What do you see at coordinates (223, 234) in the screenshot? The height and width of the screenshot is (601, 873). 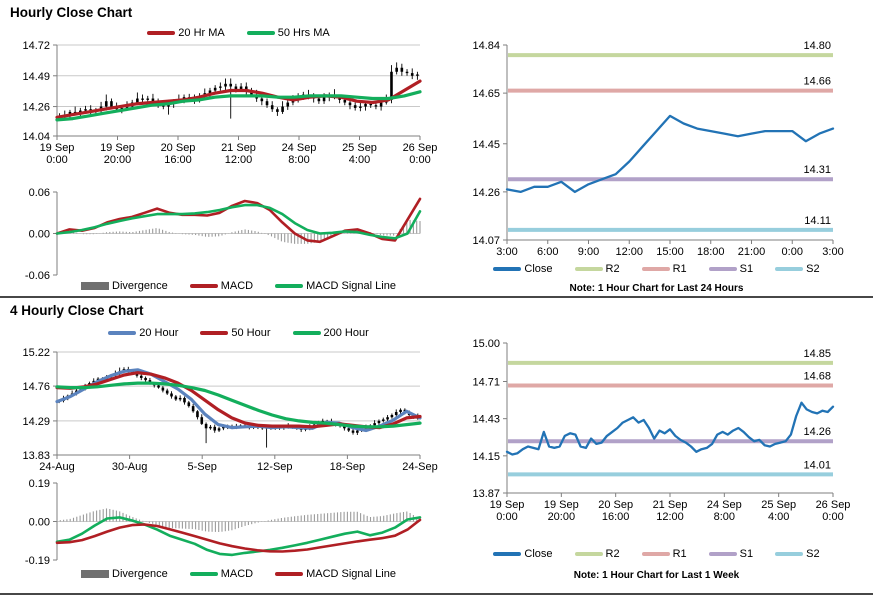 I see `hourly-macd-chart: 0.06 0.00 -0.06` at bounding box center [223, 234].